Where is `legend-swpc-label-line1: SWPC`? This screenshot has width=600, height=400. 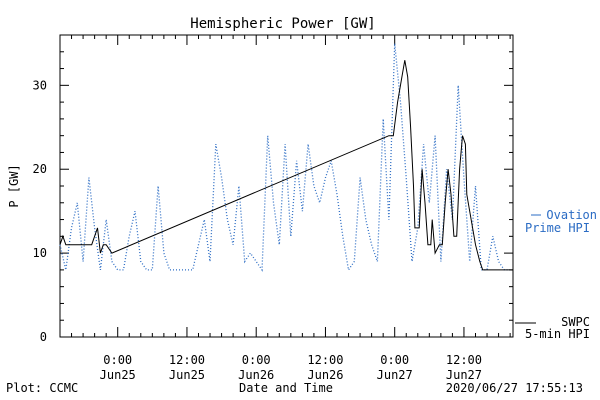
legend-swpc-label-line1: SWPC is located at coordinates (575, 322).